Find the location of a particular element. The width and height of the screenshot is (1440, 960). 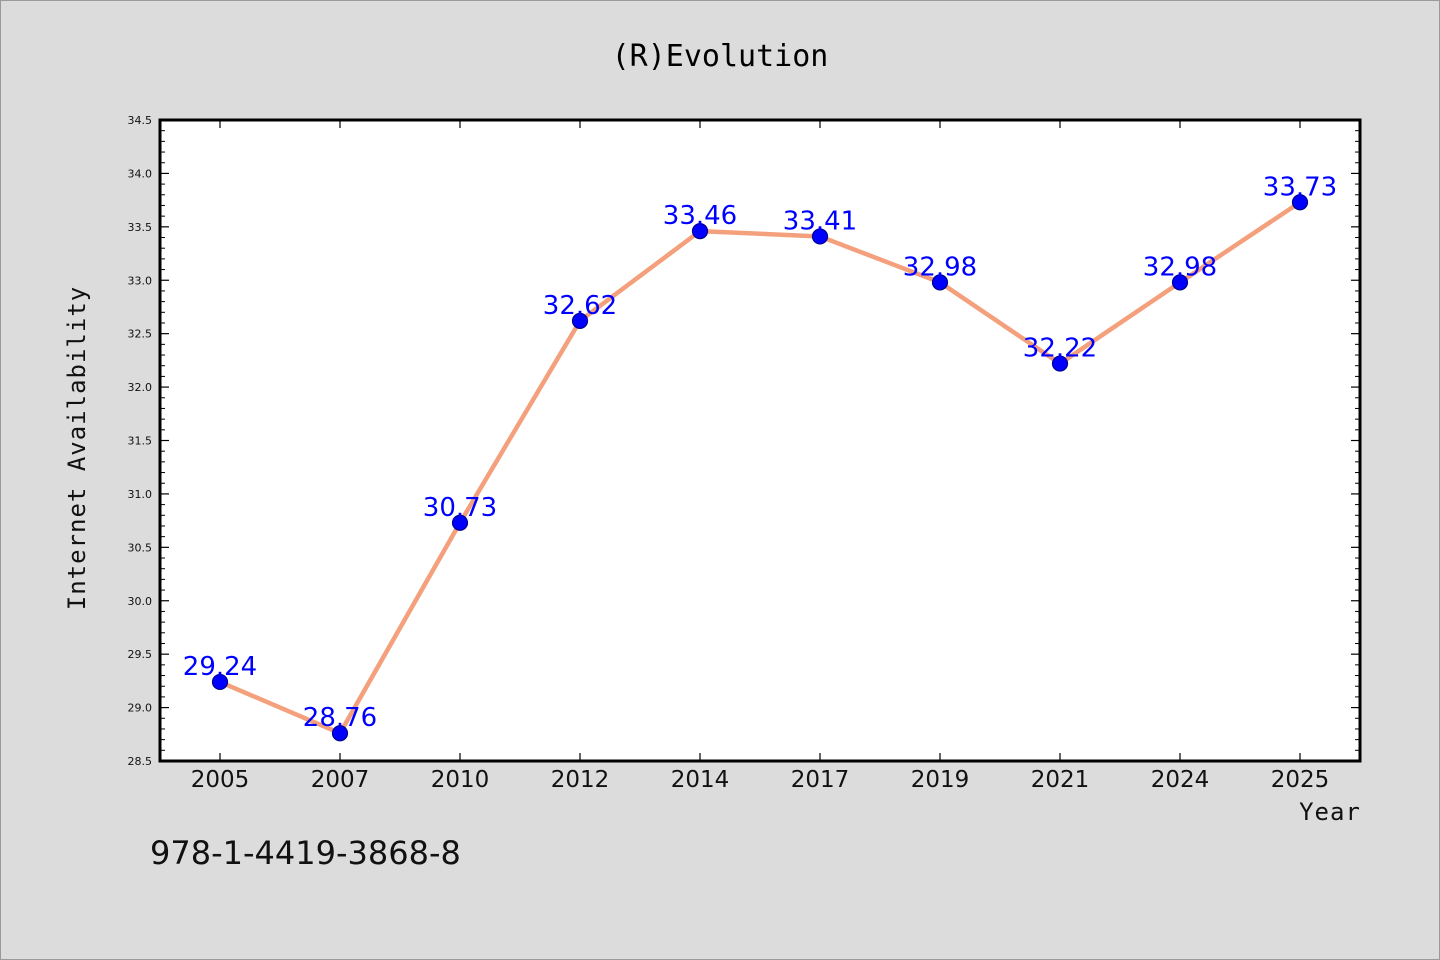

y-tick-label: 30.5 is located at coordinates (140, 547).